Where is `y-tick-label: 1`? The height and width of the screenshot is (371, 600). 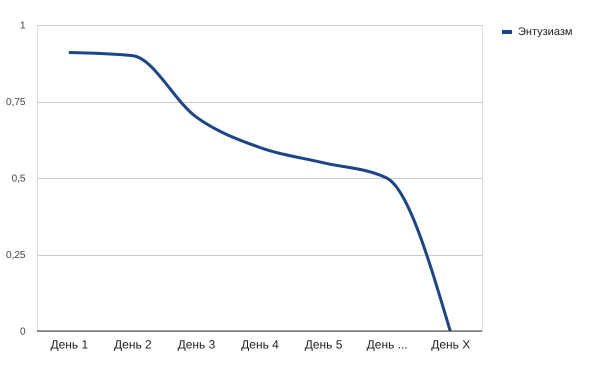
y-tick-label: 1 is located at coordinates (23, 26).